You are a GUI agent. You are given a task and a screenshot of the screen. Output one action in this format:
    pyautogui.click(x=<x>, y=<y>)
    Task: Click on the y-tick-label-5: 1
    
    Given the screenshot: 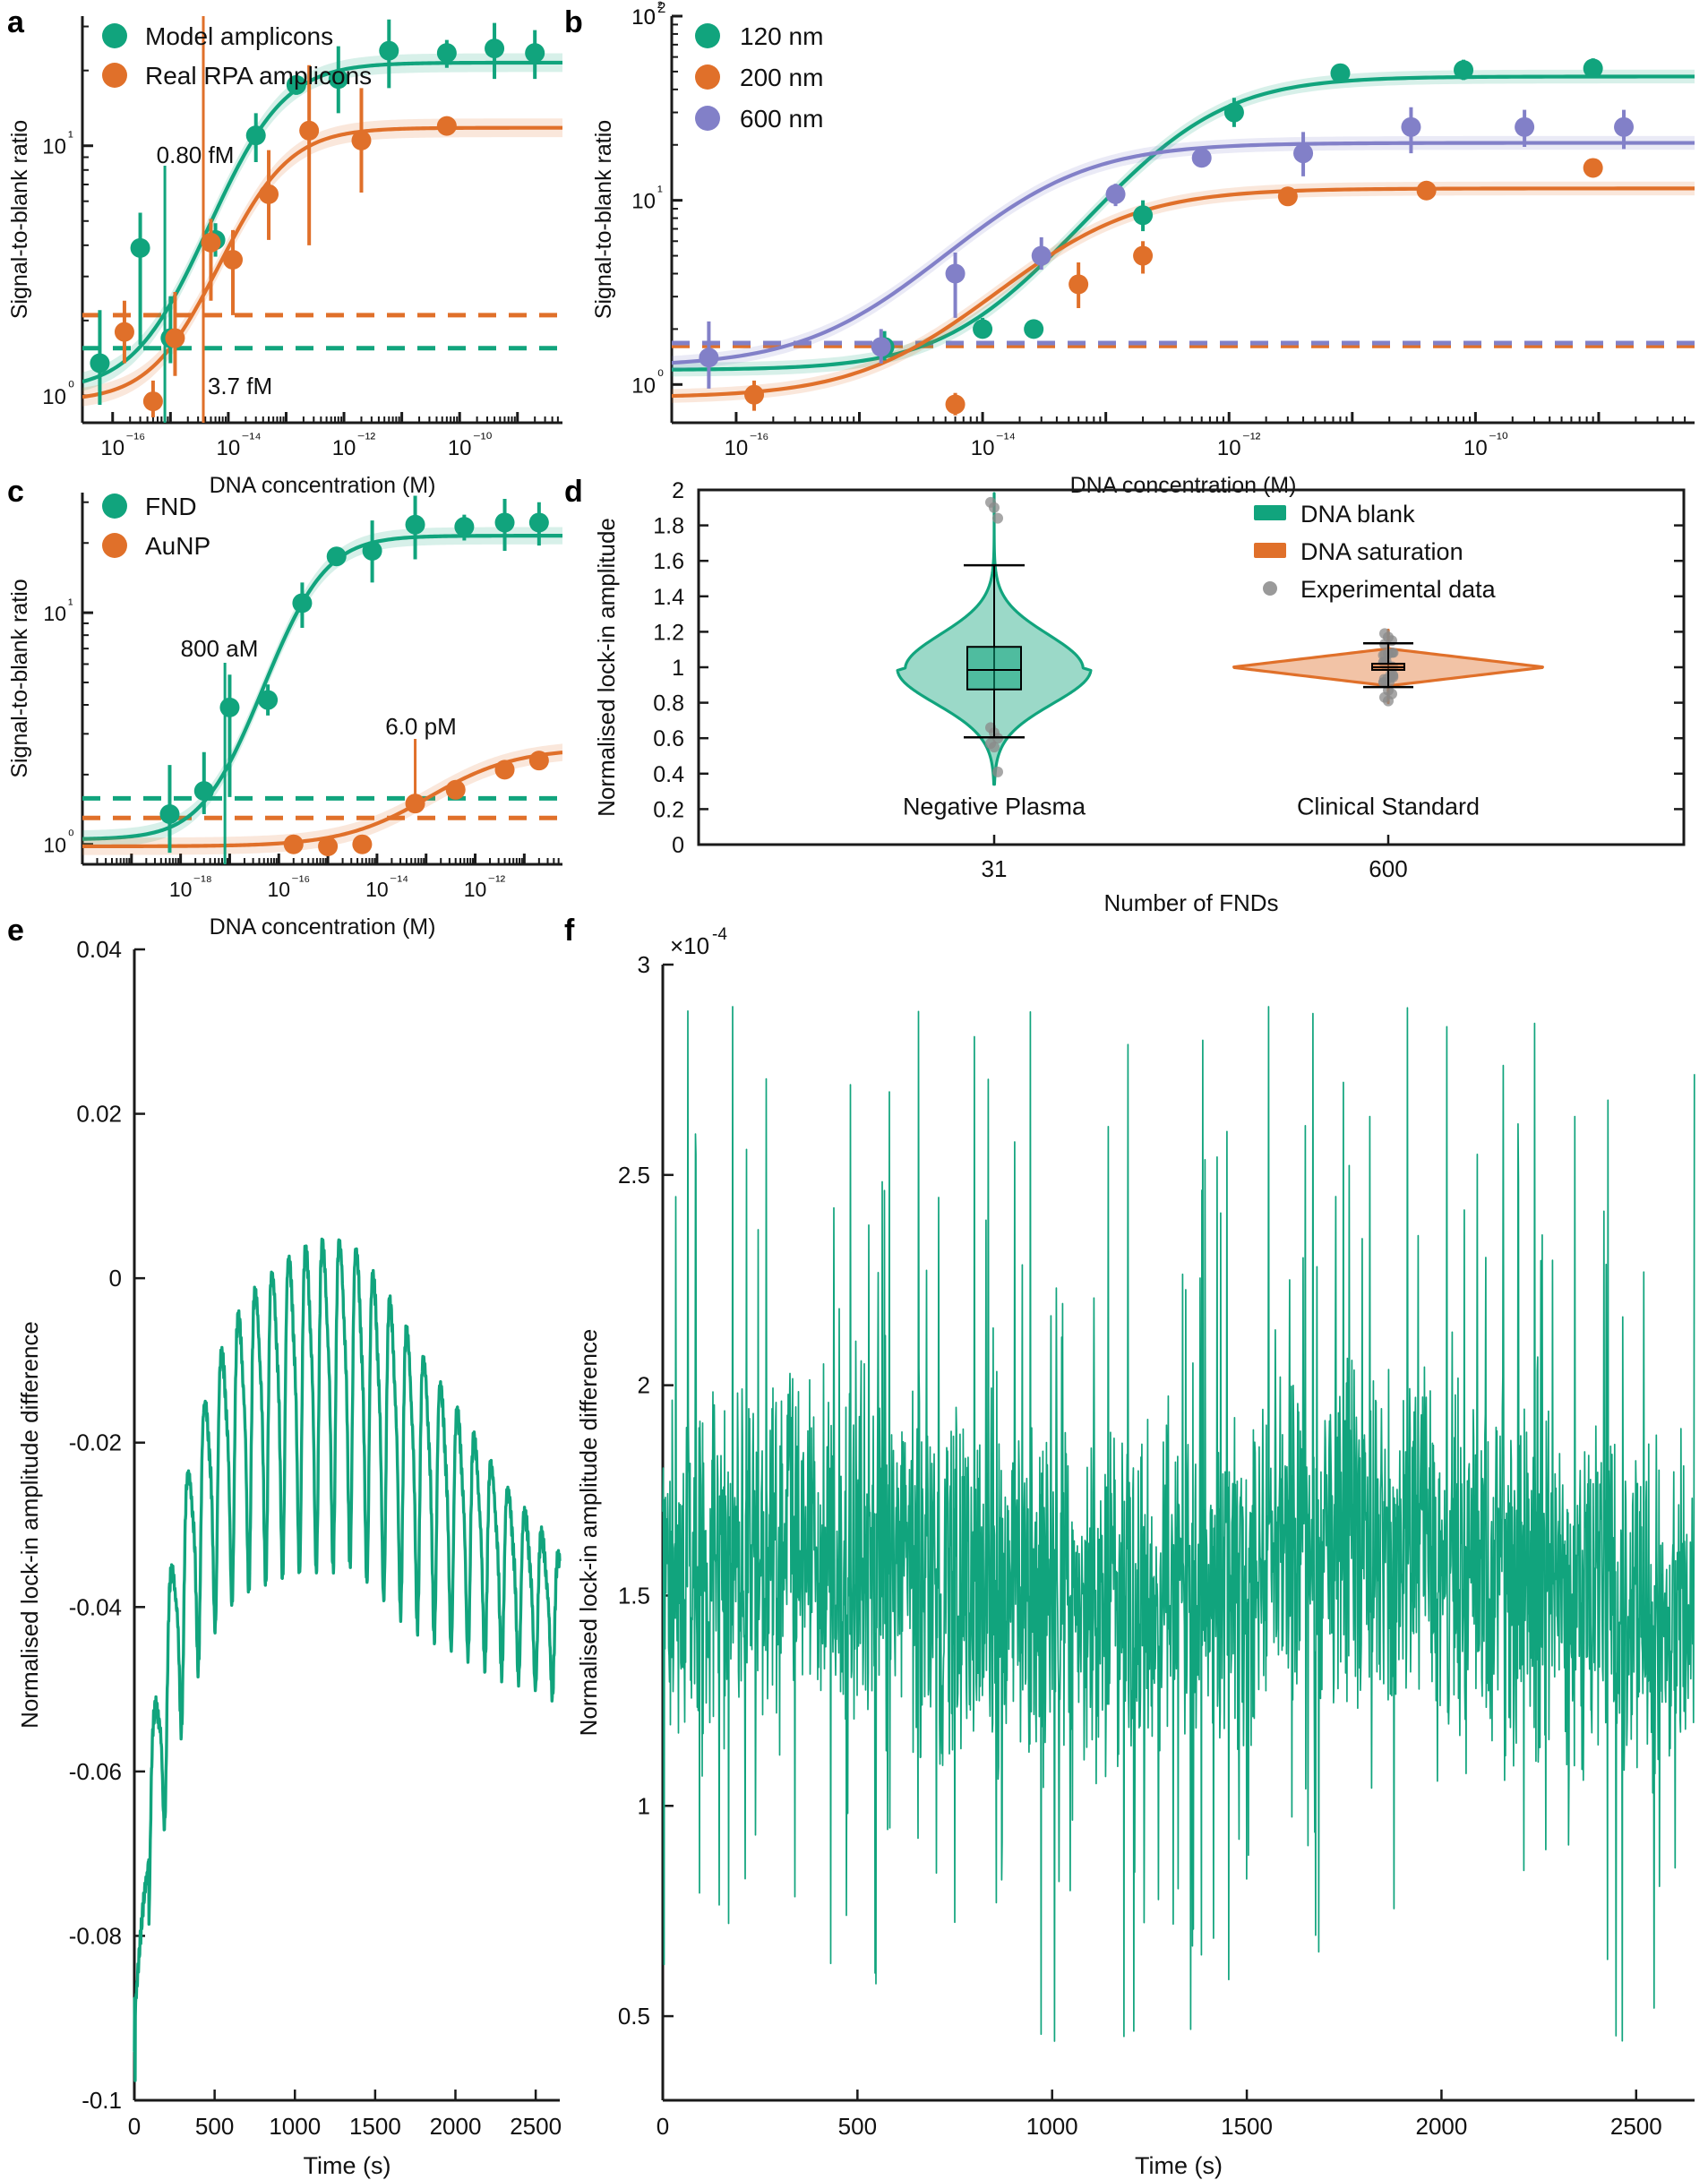 What is the action you would take?
    pyautogui.click(x=678, y=668)
    